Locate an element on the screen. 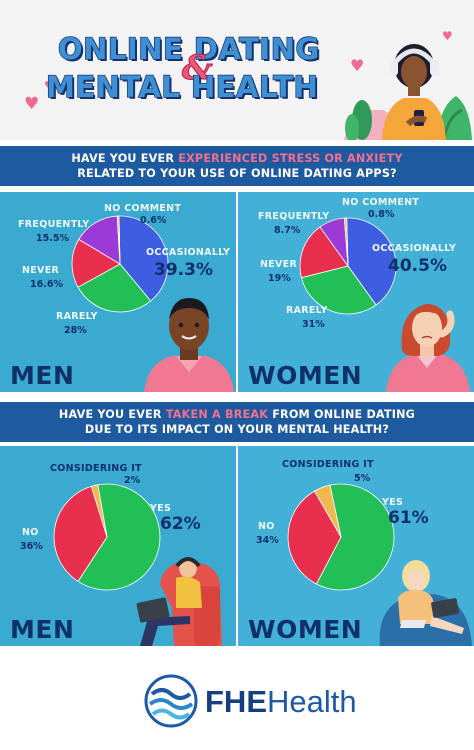 This screenshot has height=750, width=474. women-break-panel: CONSIDERING IT 5% YES 61% NO 34% WOMEN is located at coordinates (356, 546).